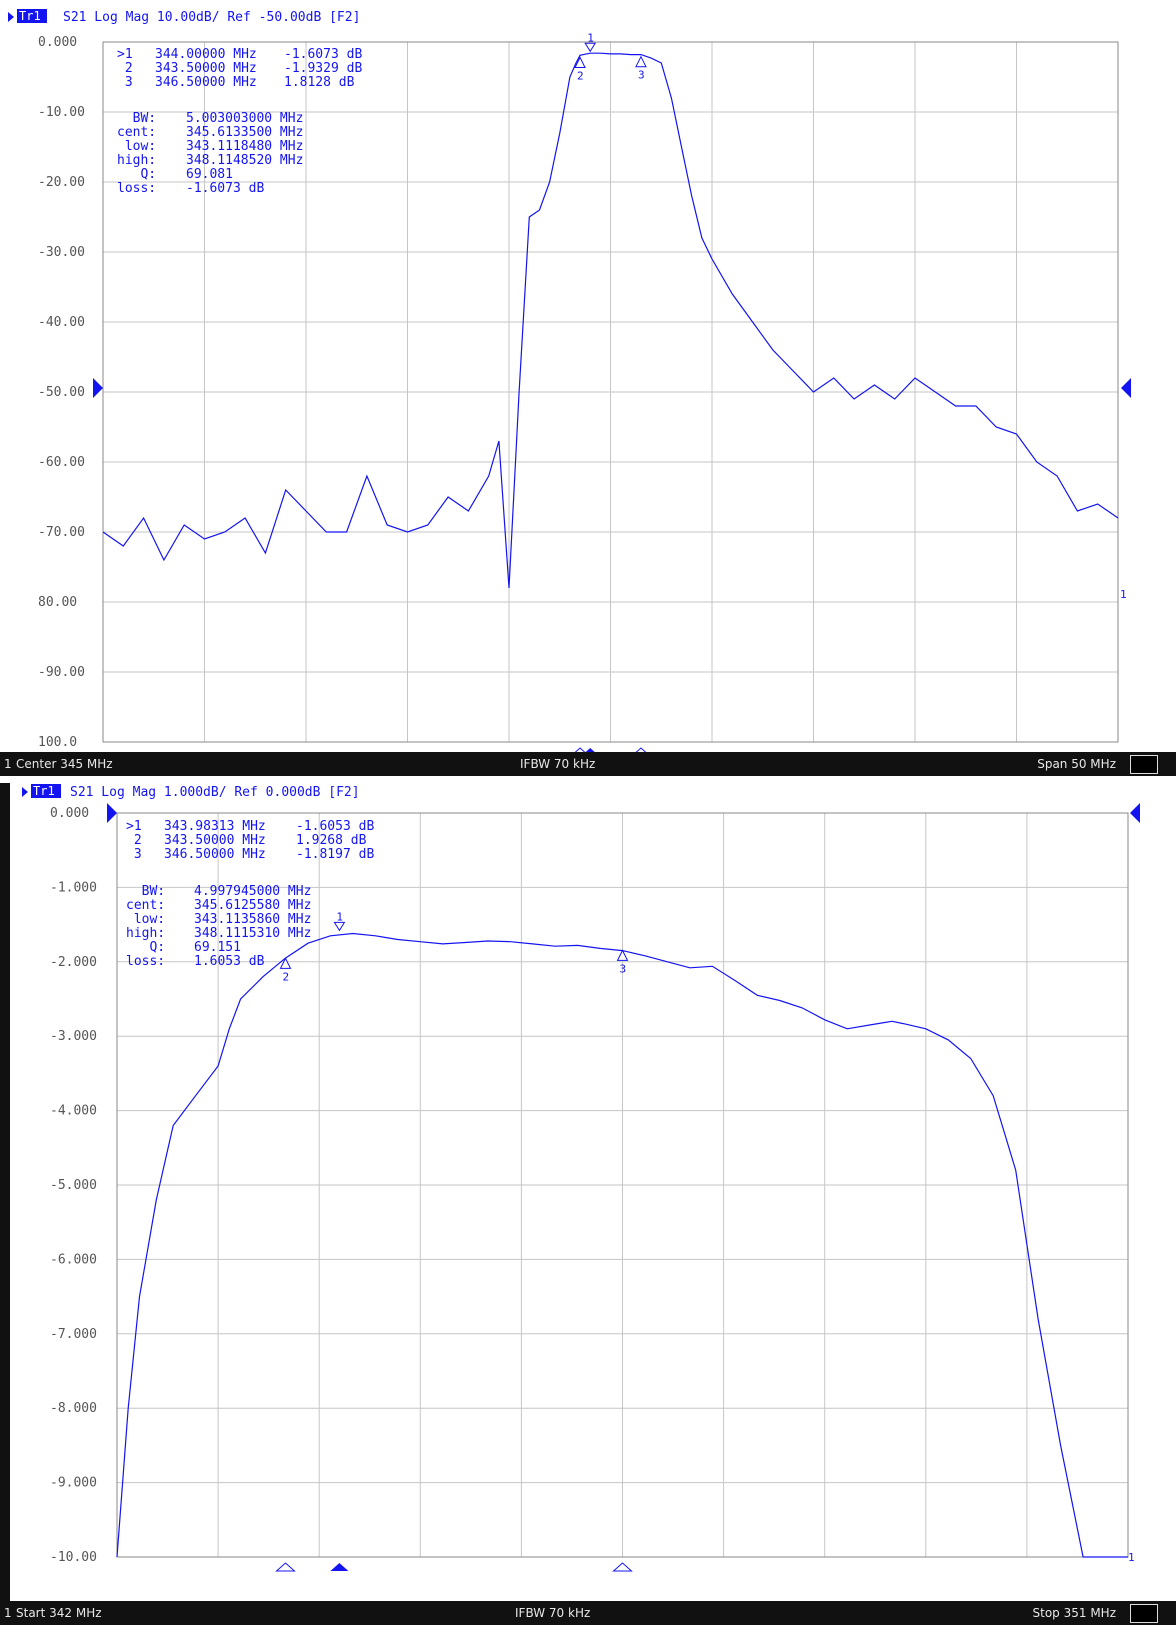 The image size is (1176, 1625). Describe the element at coordinates (64, 764) in the screenshot. I see `center-frequency: Center 345 MHz` at that location.